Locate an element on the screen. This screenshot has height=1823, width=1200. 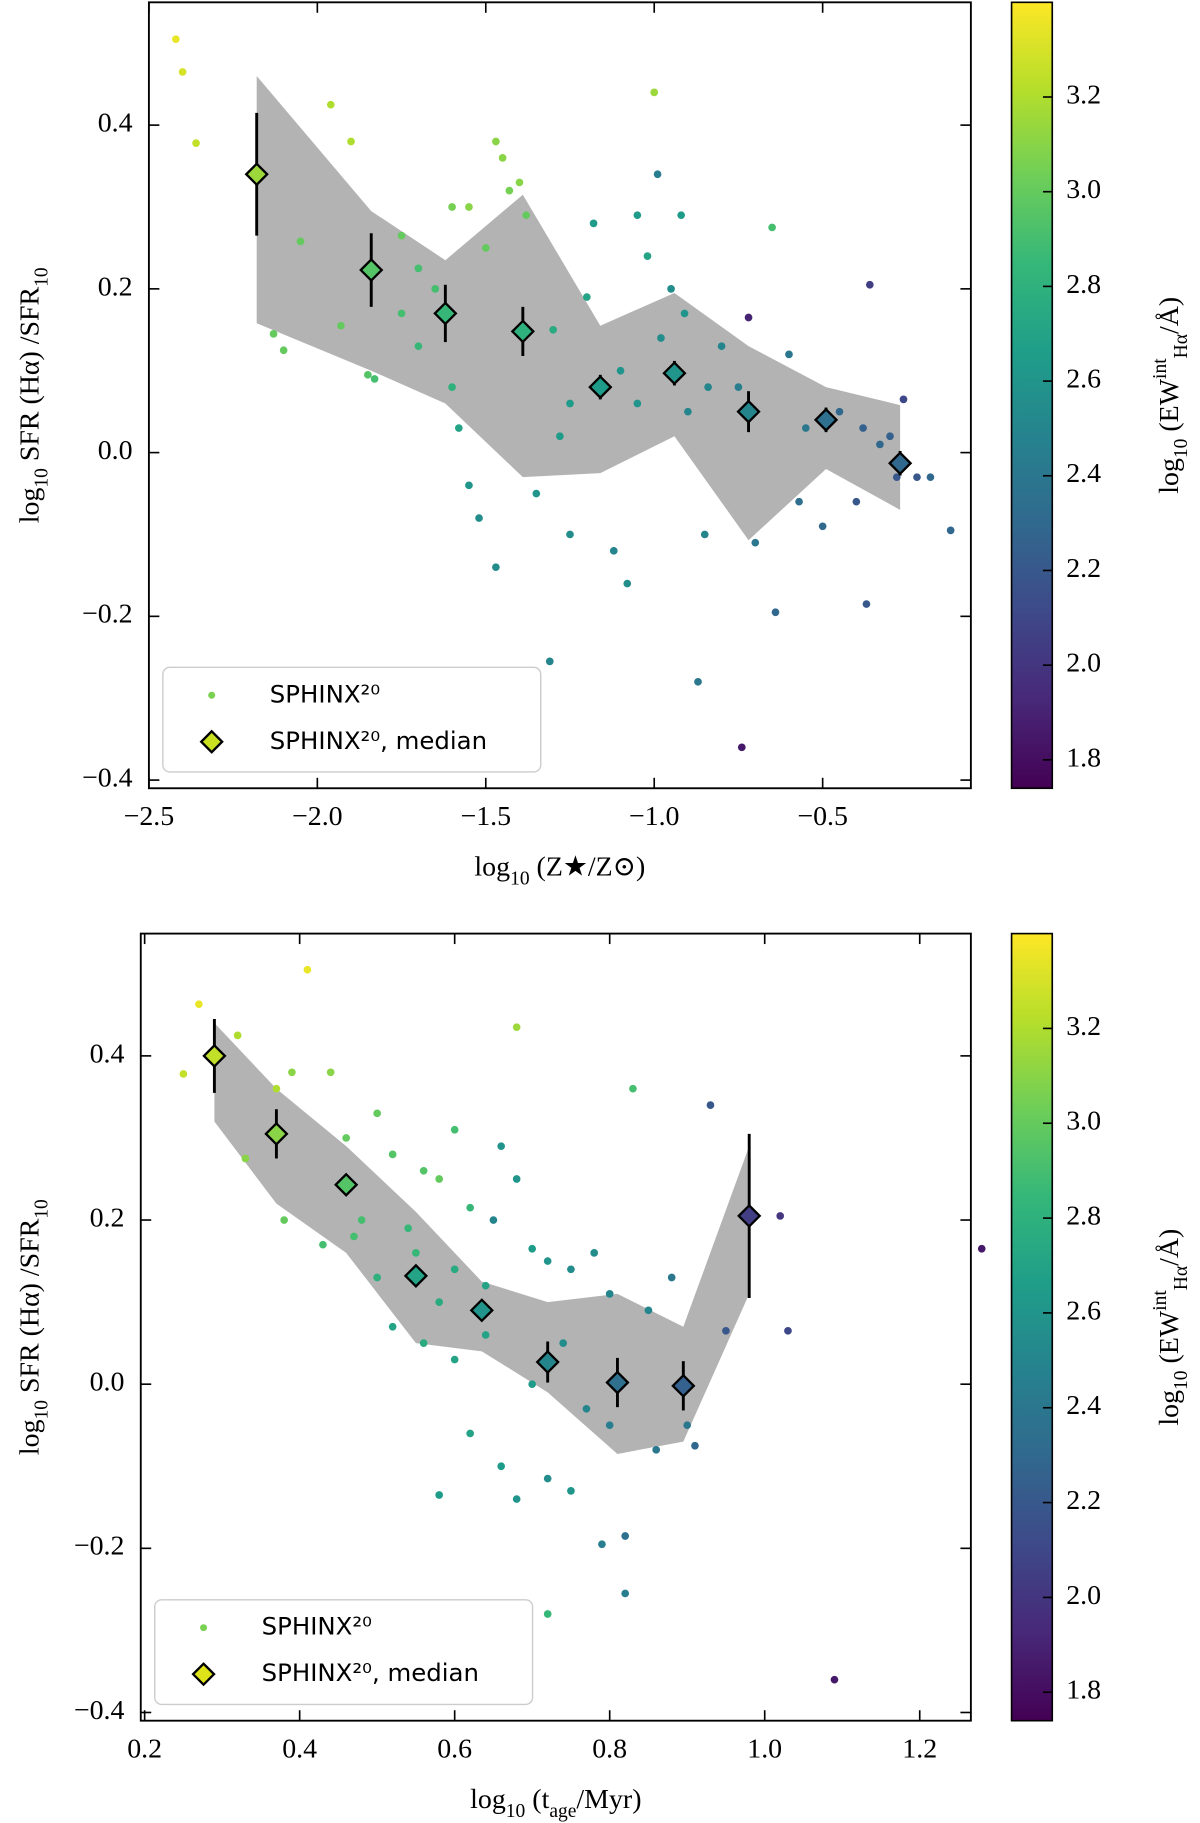
x-tick-label: 0.2 is located at coordinates (144, 1748).